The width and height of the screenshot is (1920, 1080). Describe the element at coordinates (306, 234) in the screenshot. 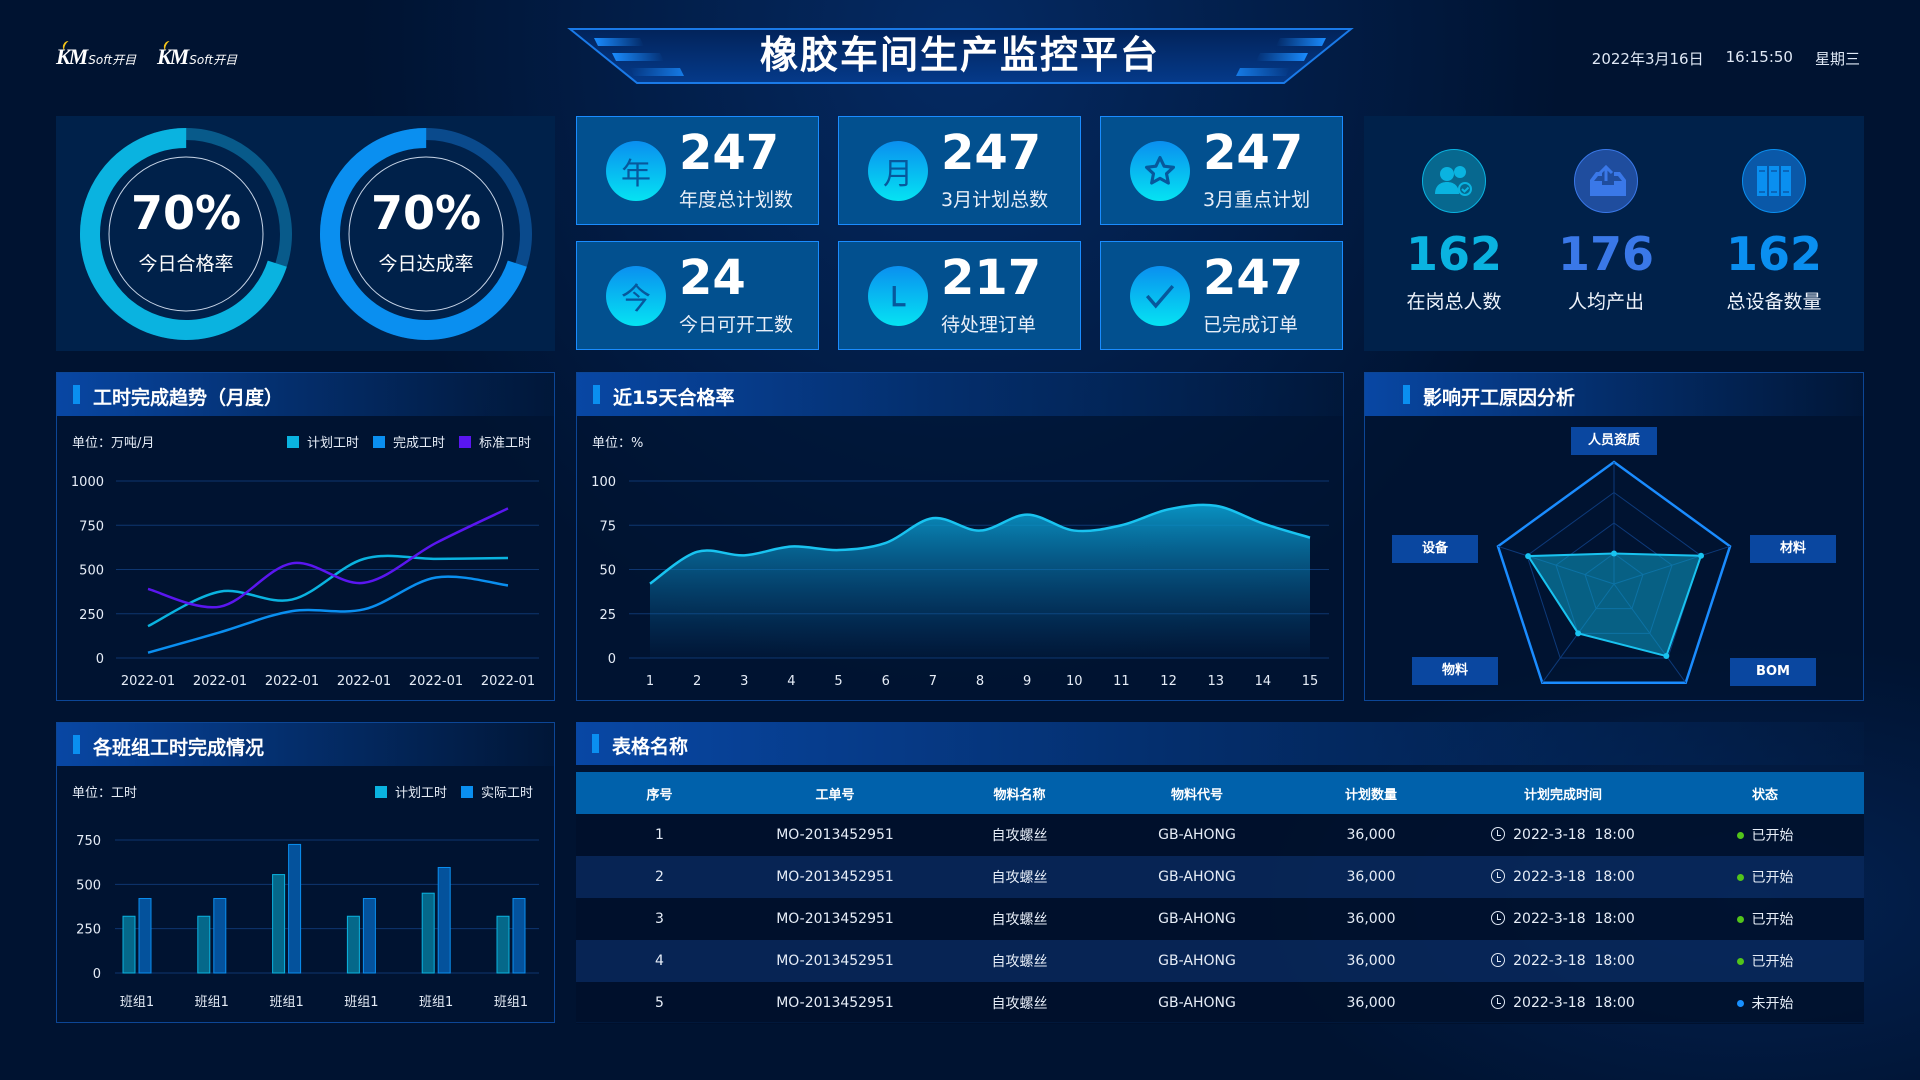

I see `gauges-svg` at that location.